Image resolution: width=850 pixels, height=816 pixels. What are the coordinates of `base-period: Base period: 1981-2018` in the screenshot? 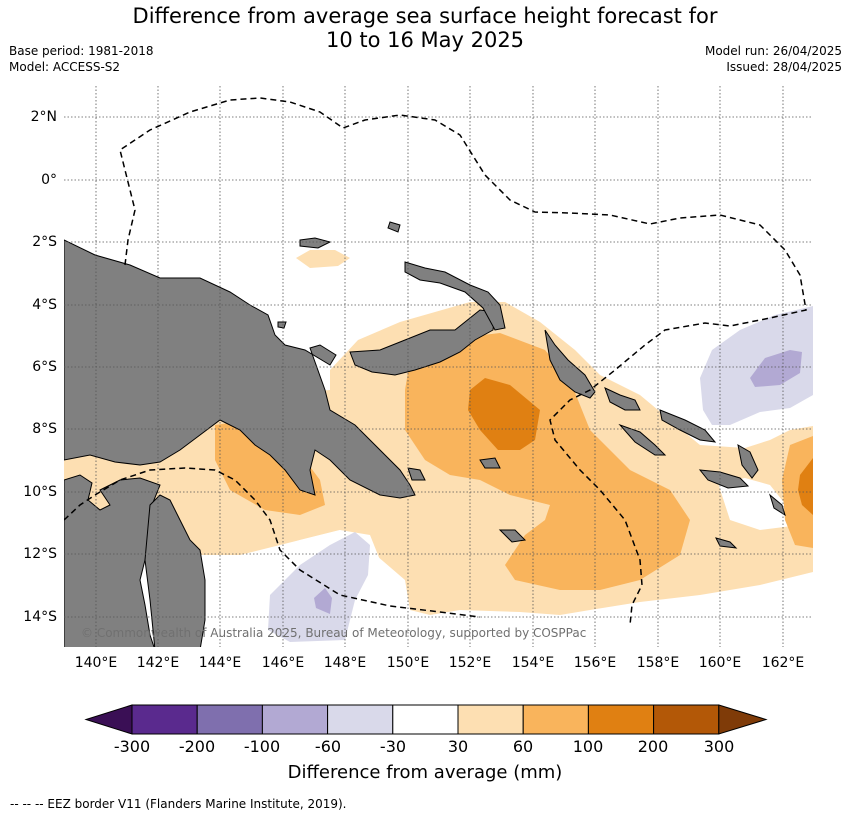 It's located at (81, 51).